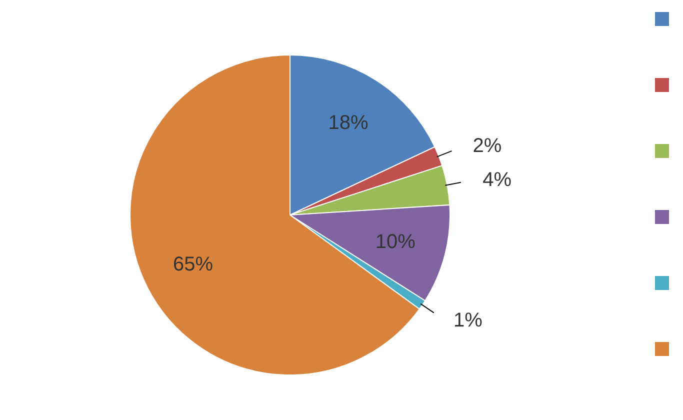 This screenshot has height=420, width=683. What do you see at coordinates (497, 179) in the screenshot?
I see `data-label: 4%` at bounding box center [497, 179].